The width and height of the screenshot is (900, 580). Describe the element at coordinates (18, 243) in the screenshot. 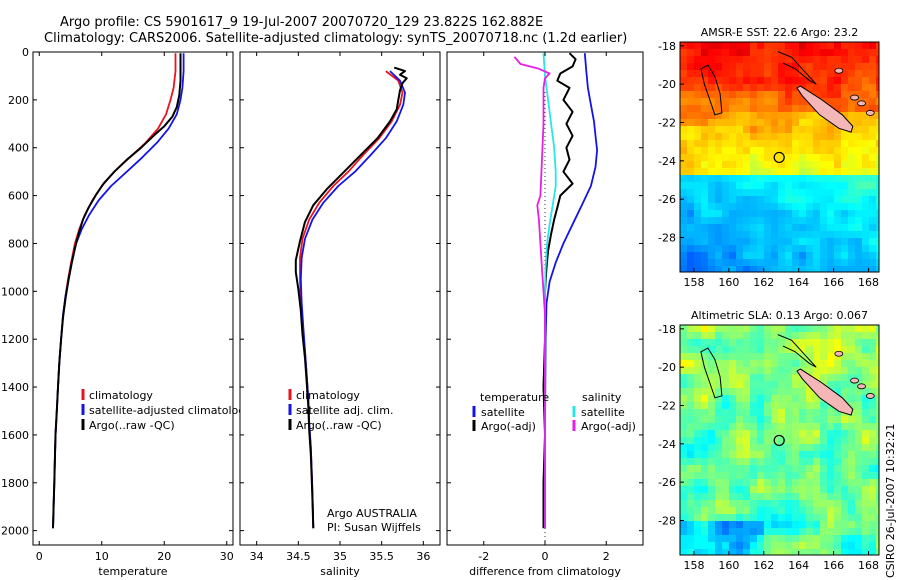

I see `y-tick-label: 800` at that location.